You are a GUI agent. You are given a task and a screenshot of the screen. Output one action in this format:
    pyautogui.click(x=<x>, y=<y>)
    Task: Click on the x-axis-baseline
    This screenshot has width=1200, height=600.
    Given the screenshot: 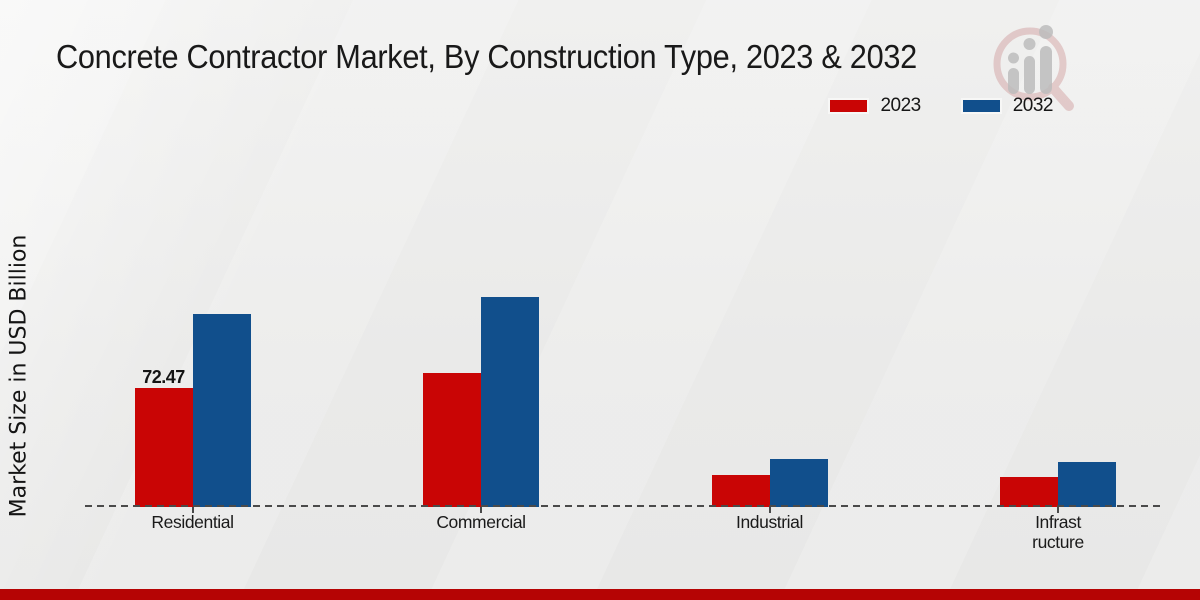 What is the action you would take?
    pyautogui.click(x=625, y=506)
    